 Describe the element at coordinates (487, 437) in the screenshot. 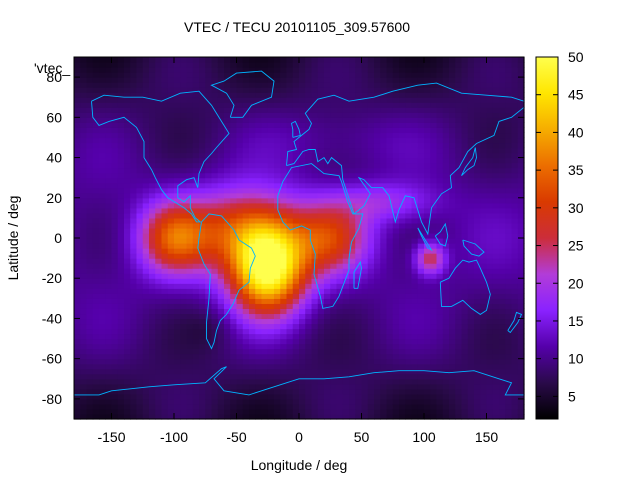

I see `x-tick-label: 150` at that location.